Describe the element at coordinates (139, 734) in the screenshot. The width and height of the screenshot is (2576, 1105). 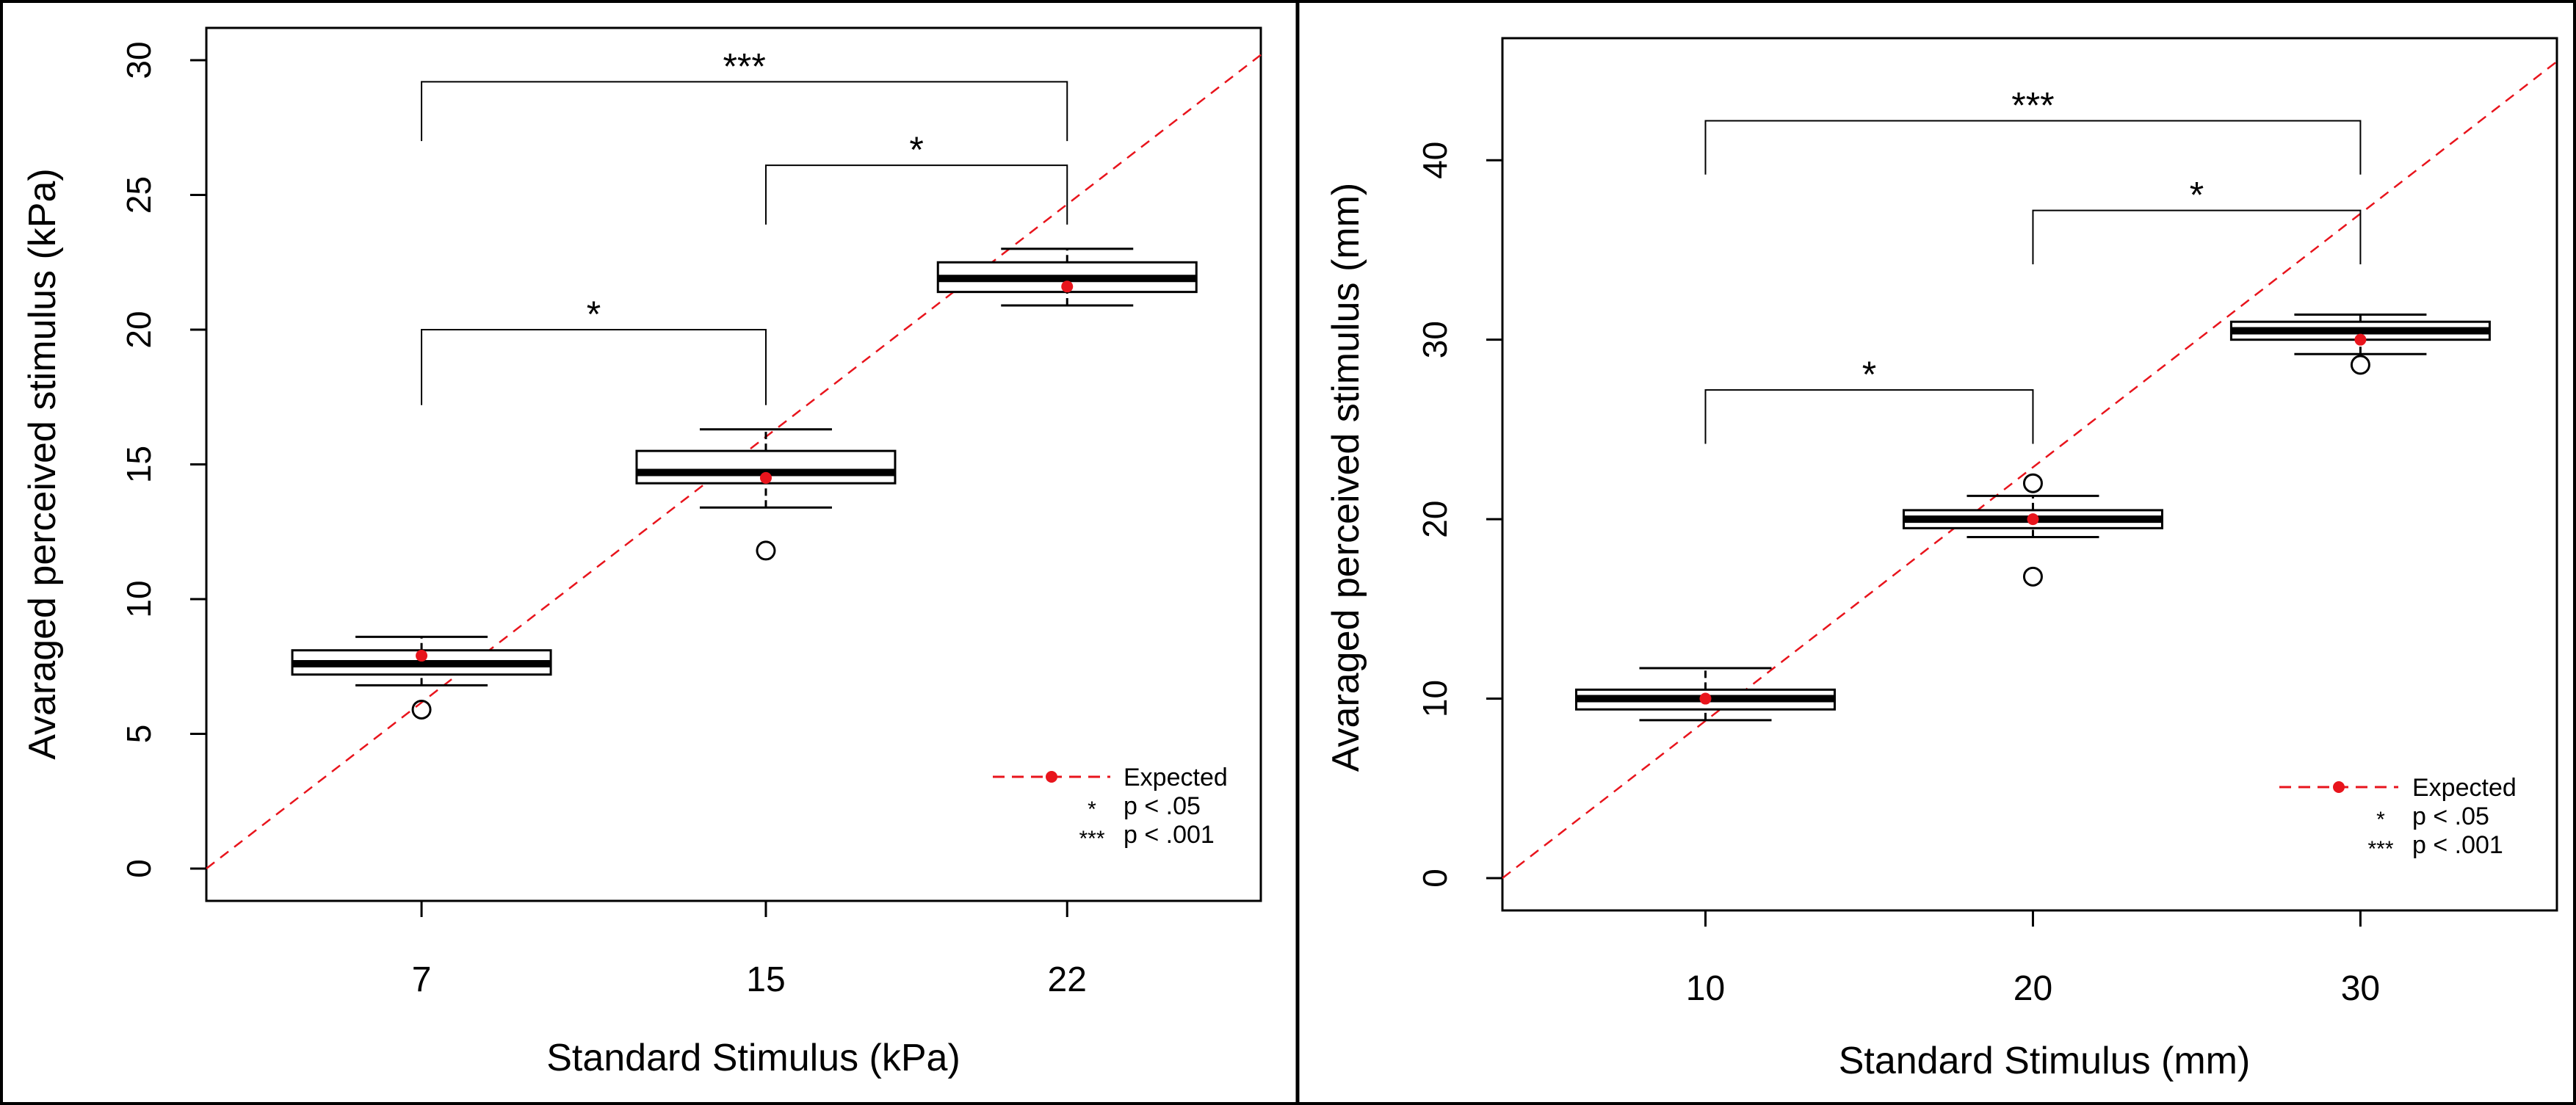
I see `y-tick-label: 5` at that location.